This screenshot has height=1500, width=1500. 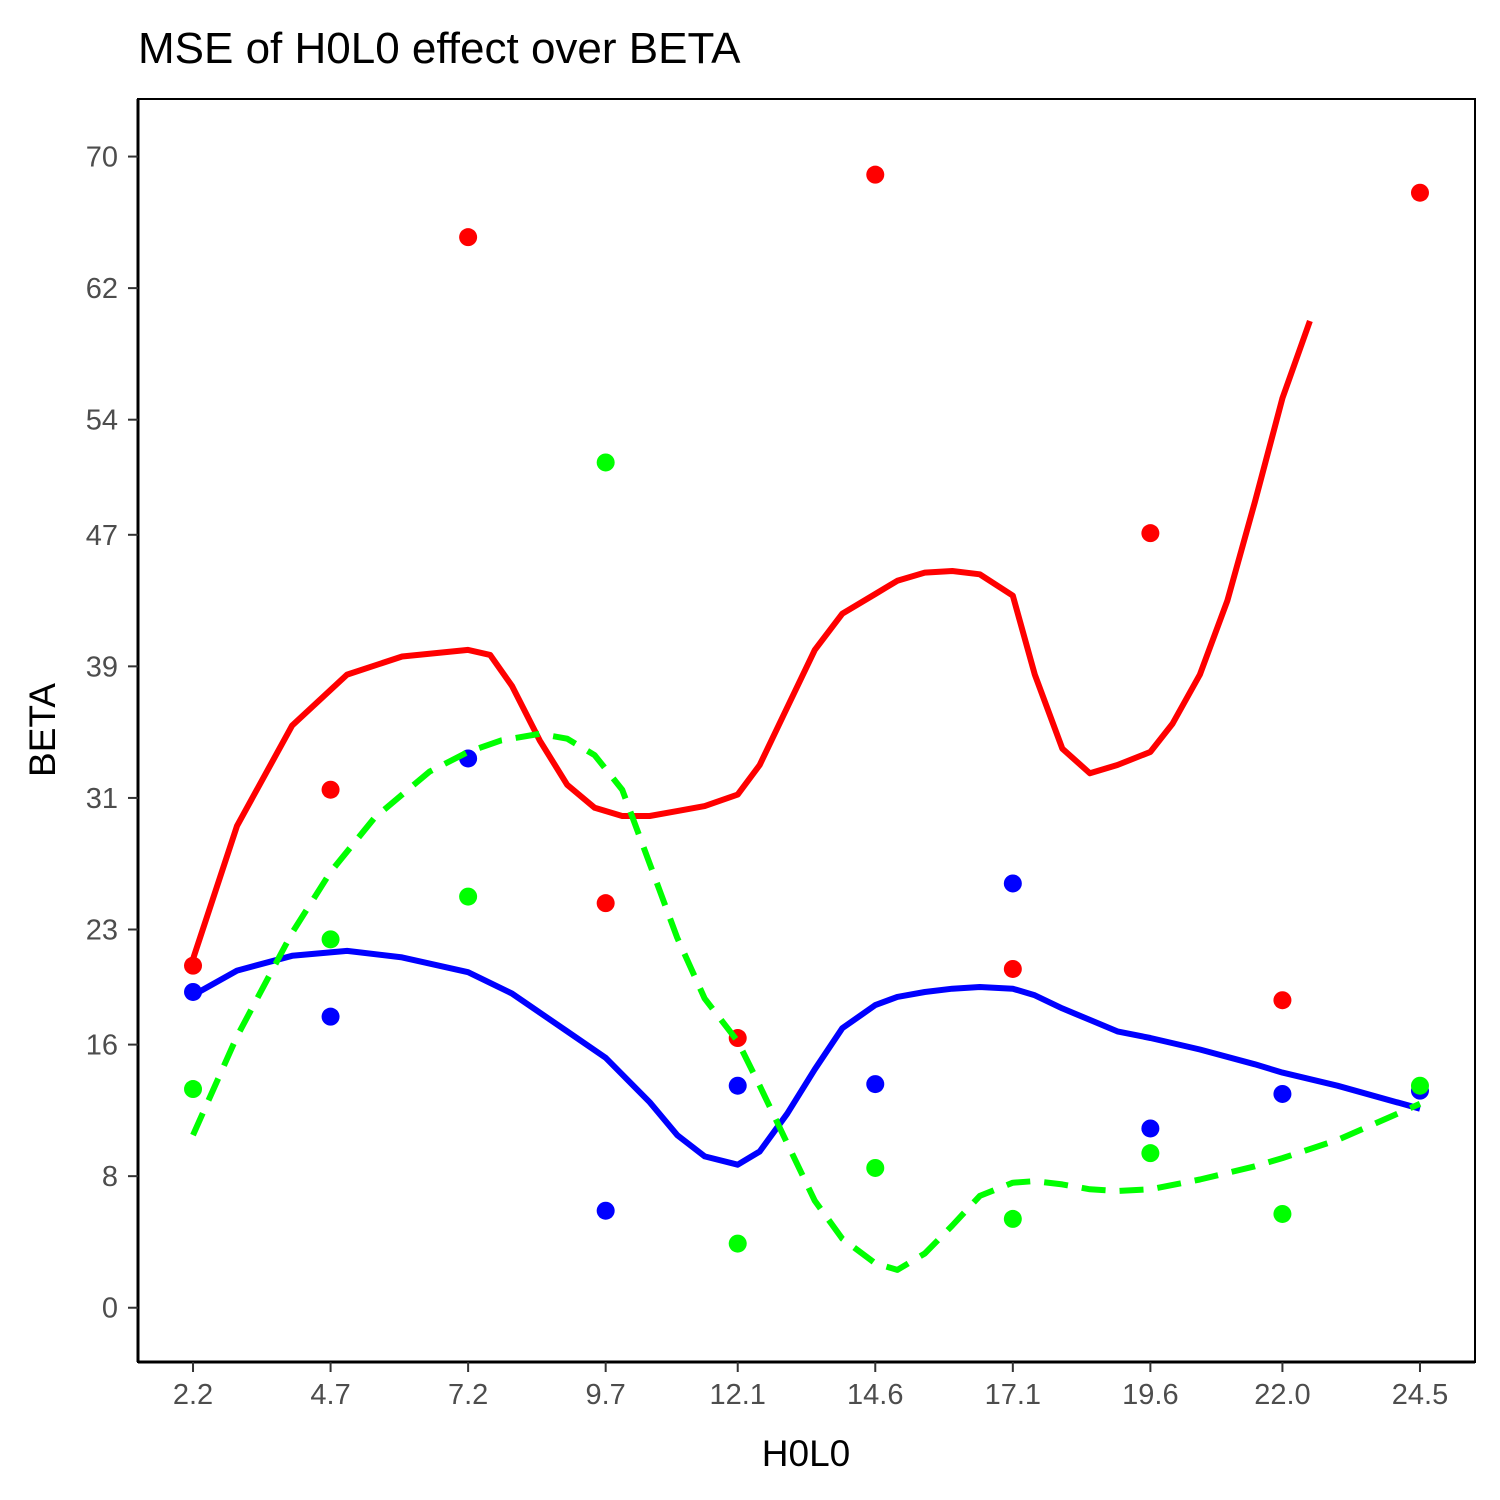 What do you see at coordinates (102, 289) in the screenshot?
I see `y-tick-label: 62` at bounding box center [102, 289].